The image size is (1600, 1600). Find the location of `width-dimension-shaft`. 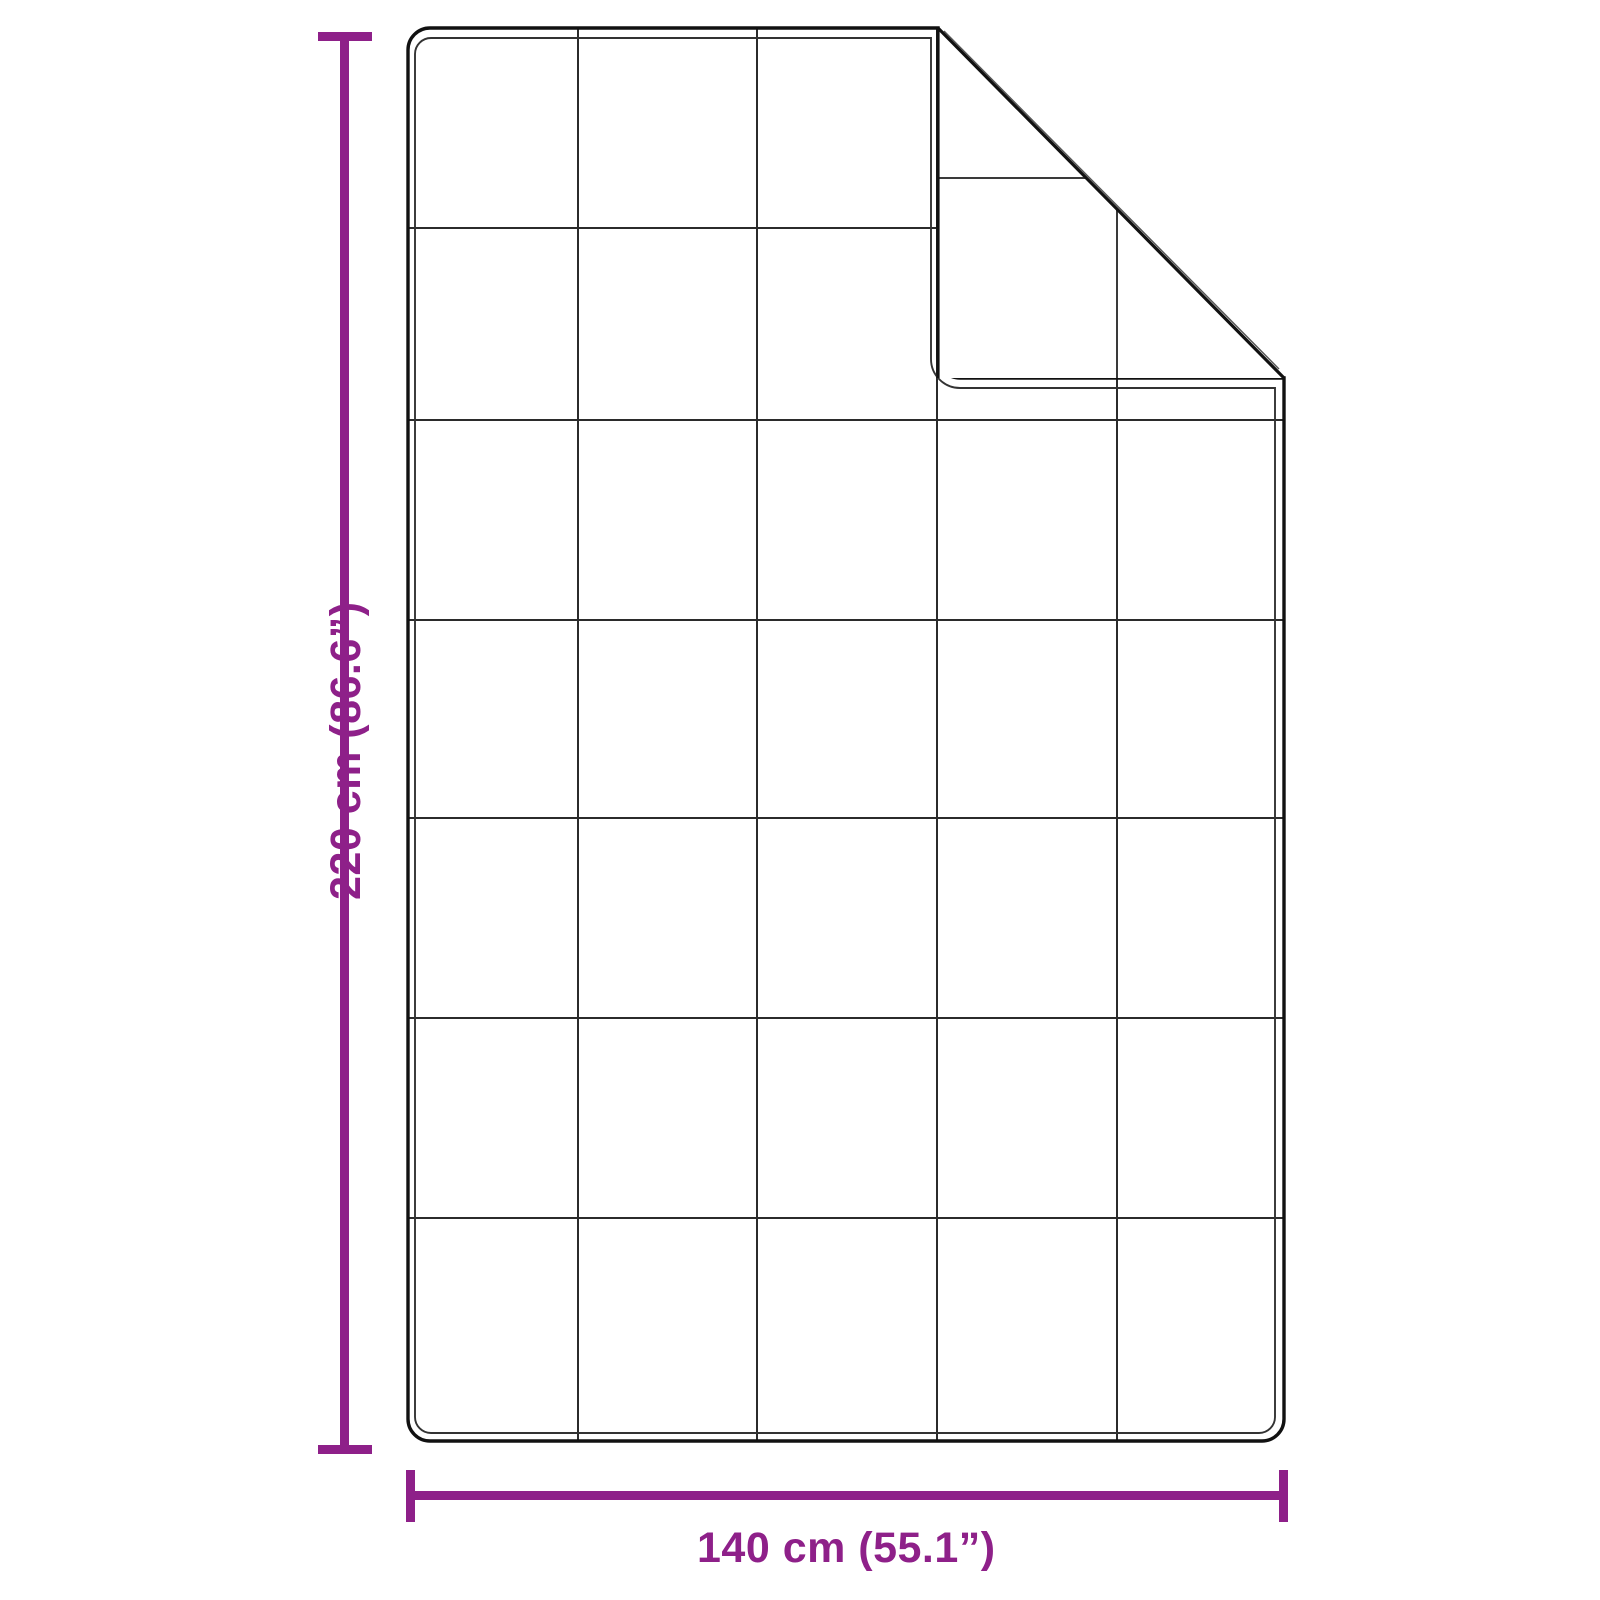

width-dimension-shaft is located at coordinates (847, 1495).